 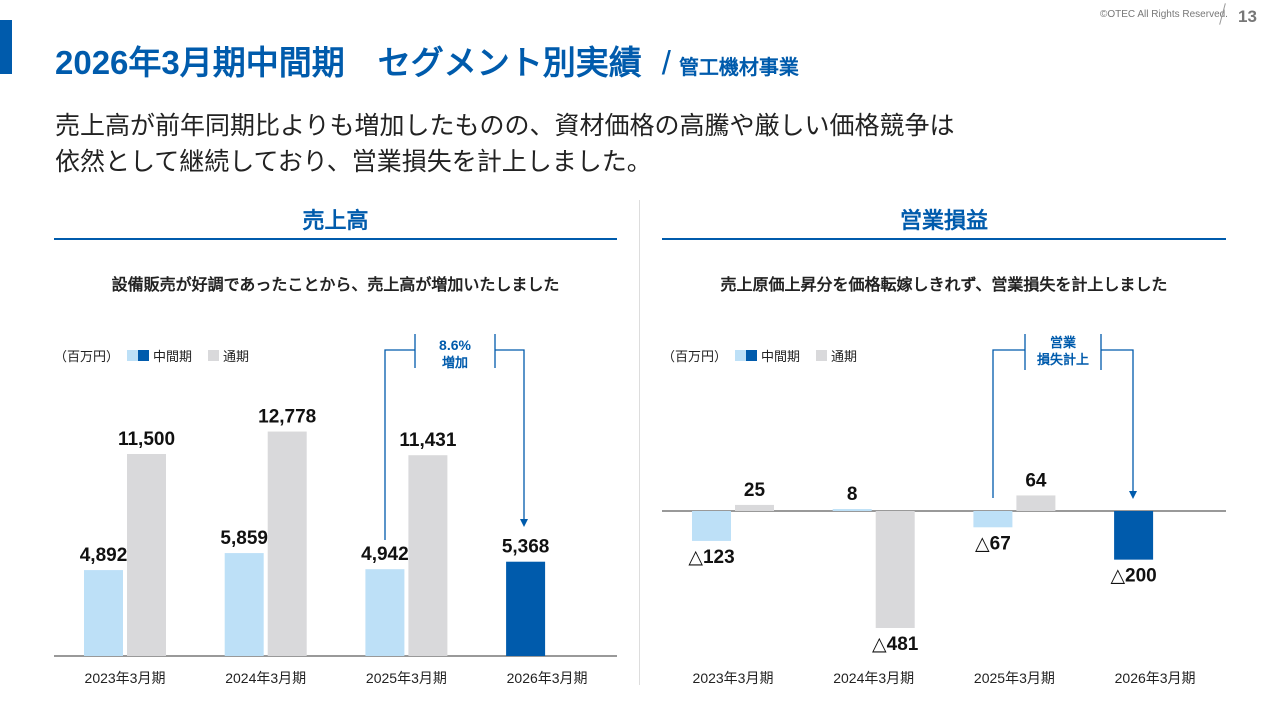 I want to click on oi-category-label: 2023年3月期, so click(x=733, y=678).